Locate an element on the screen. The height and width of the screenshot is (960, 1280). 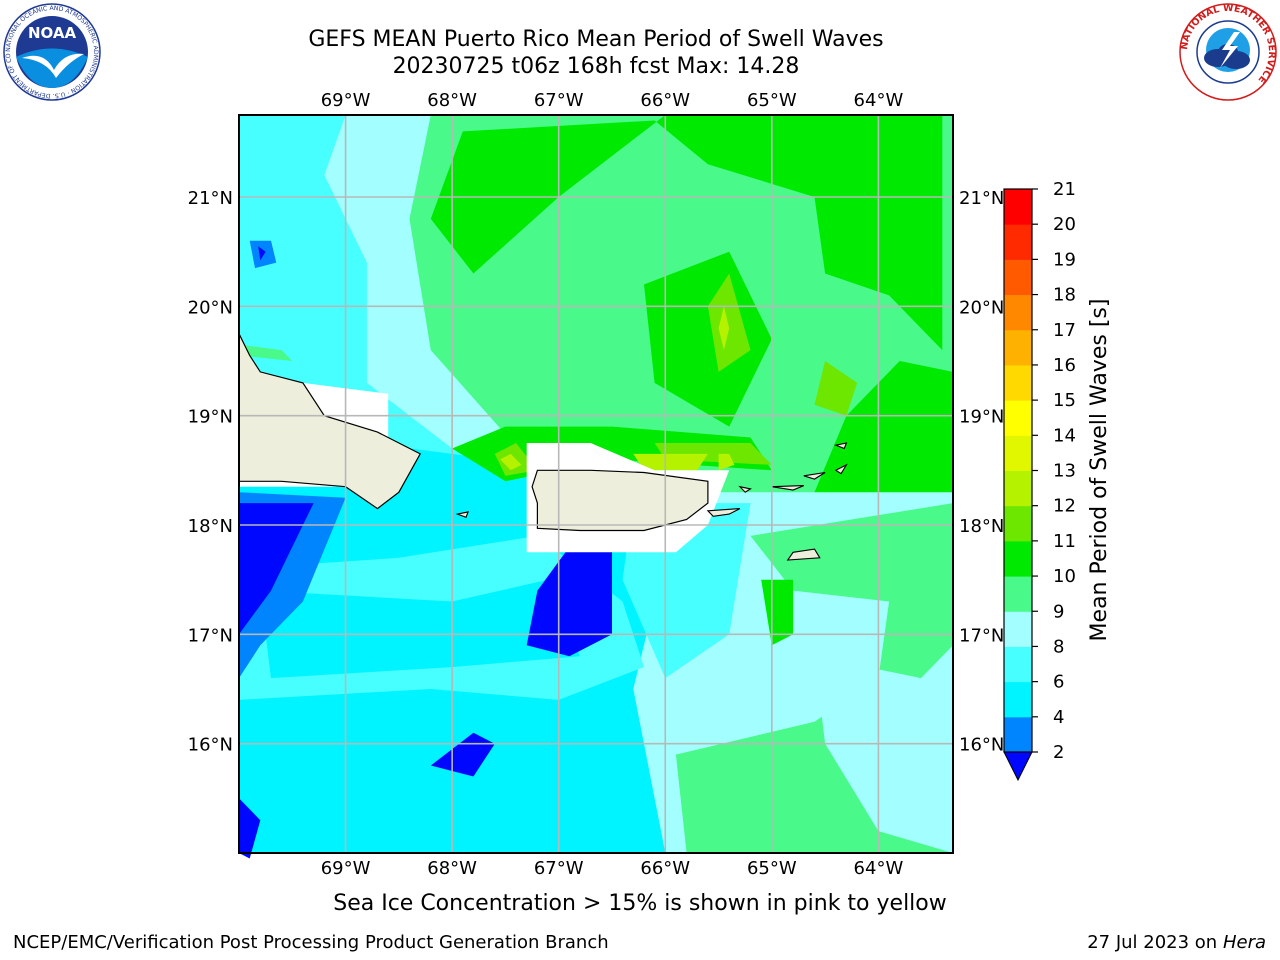
colorbar-tick-label: 9 is located at coordinates (1058, 611).